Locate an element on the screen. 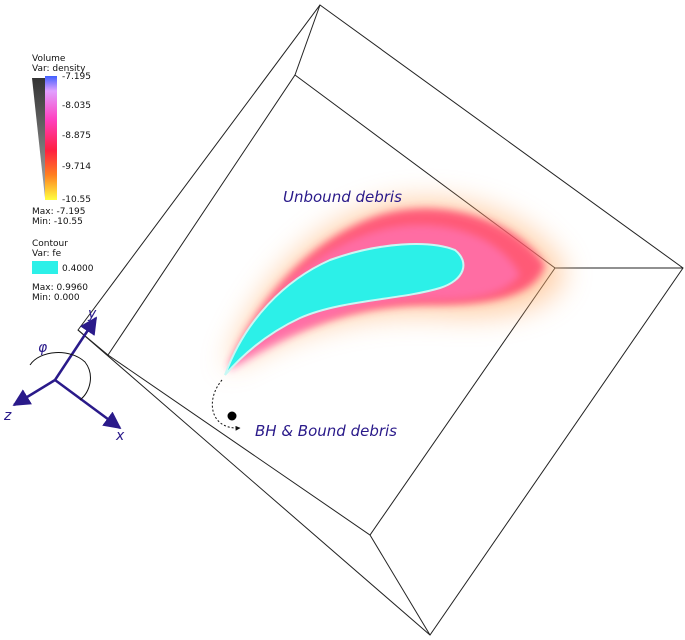 Image resolution: width=685 pixels, height=640 pixels. legend-title: Contour is located at coordinates (50, 244).